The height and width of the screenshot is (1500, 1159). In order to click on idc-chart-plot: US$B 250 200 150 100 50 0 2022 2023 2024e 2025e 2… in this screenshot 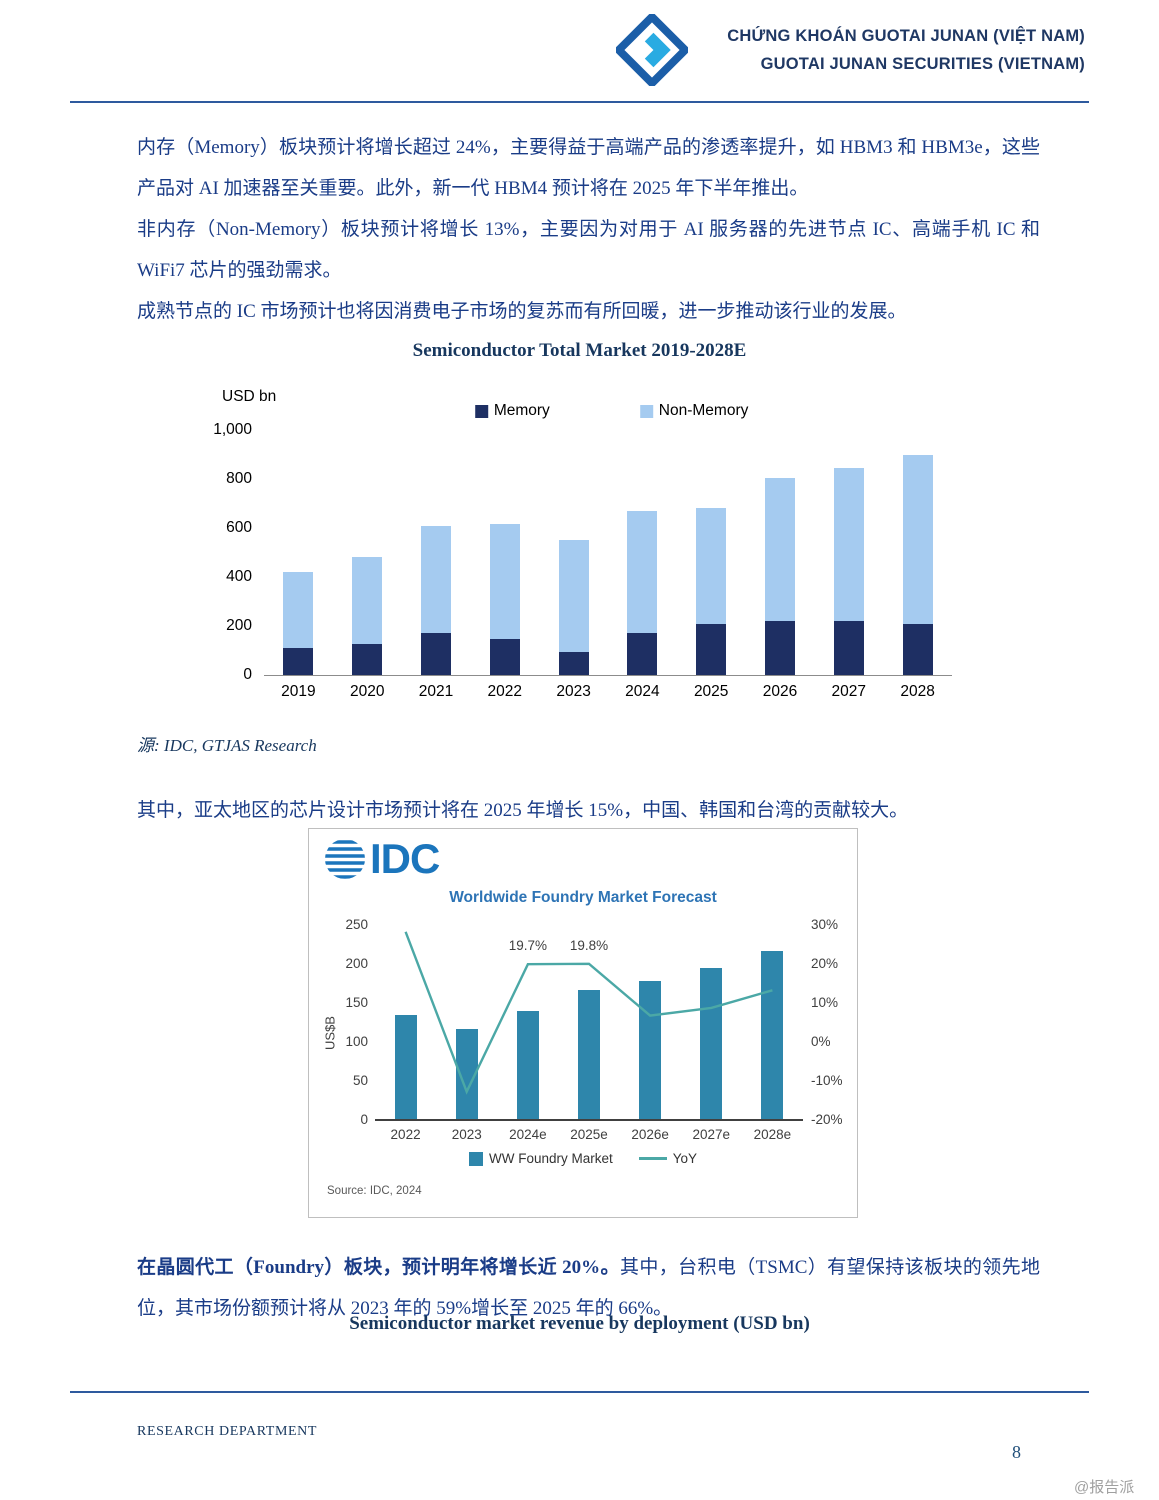, I will do `click(583, 1029)`.